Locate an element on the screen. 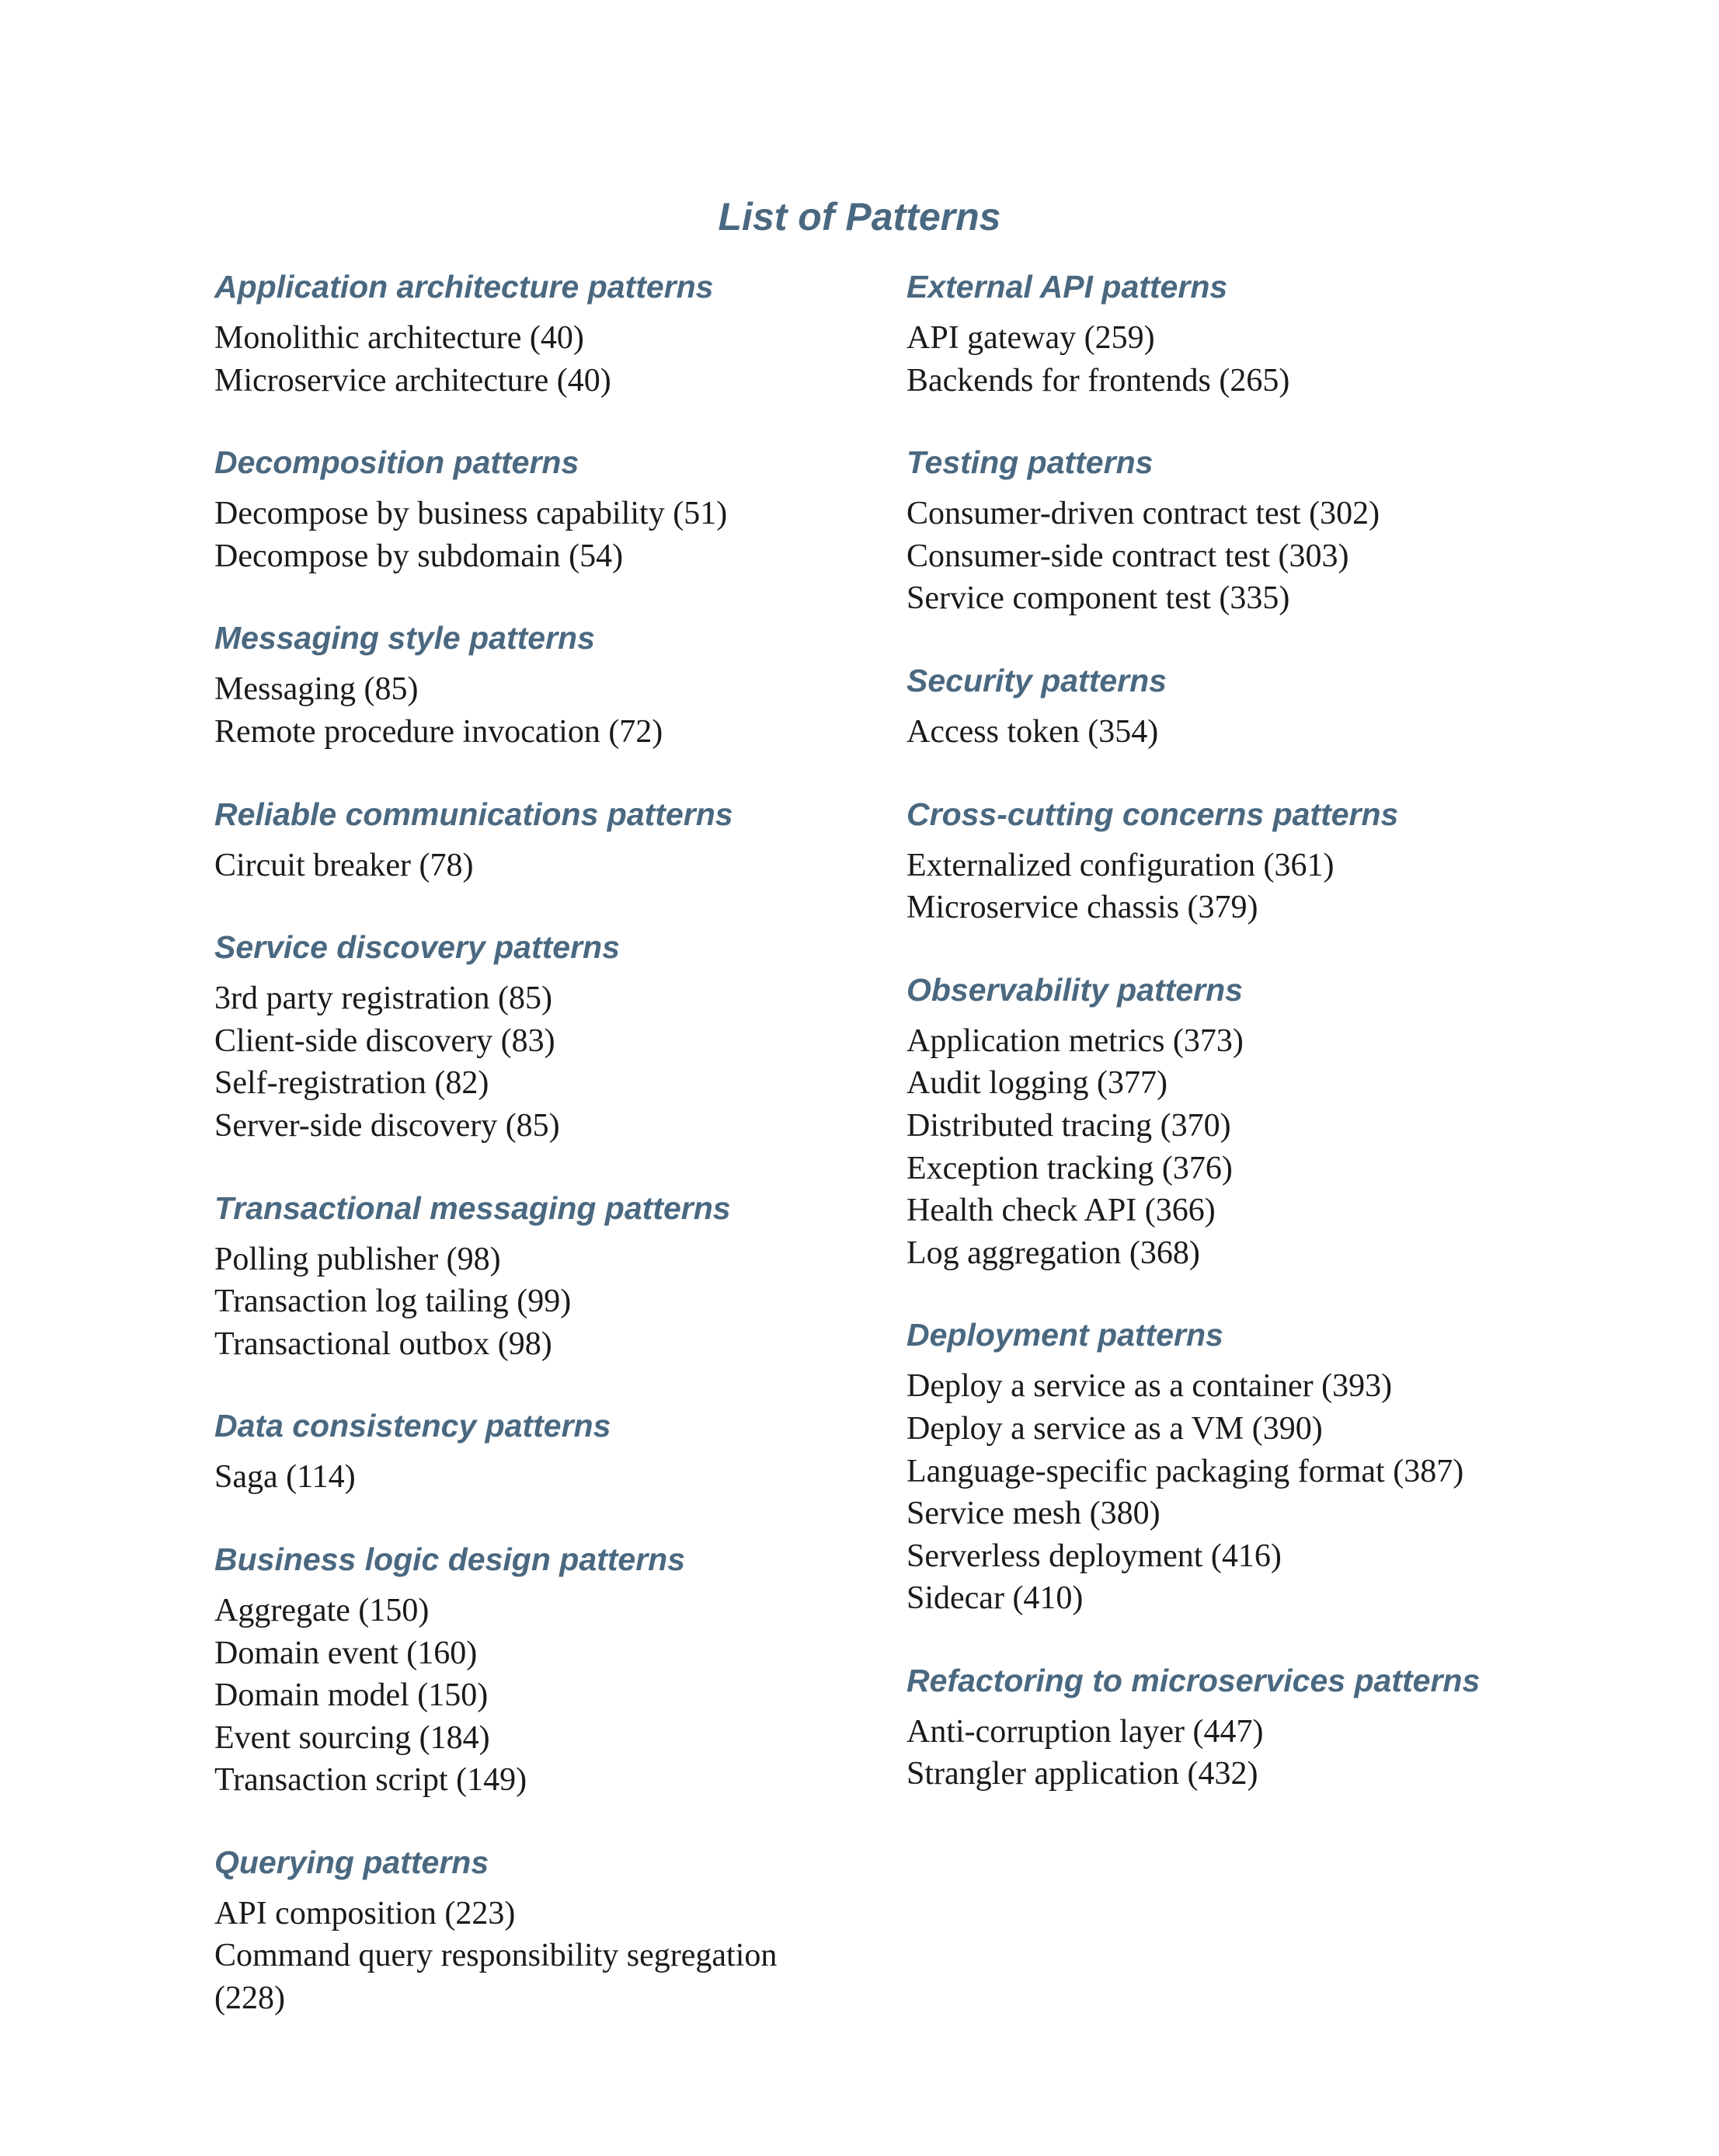 The width and height of the screenshot is (1719, 2156). pattern-entry: API gateway (259) is located at coordinates (1030, 338).